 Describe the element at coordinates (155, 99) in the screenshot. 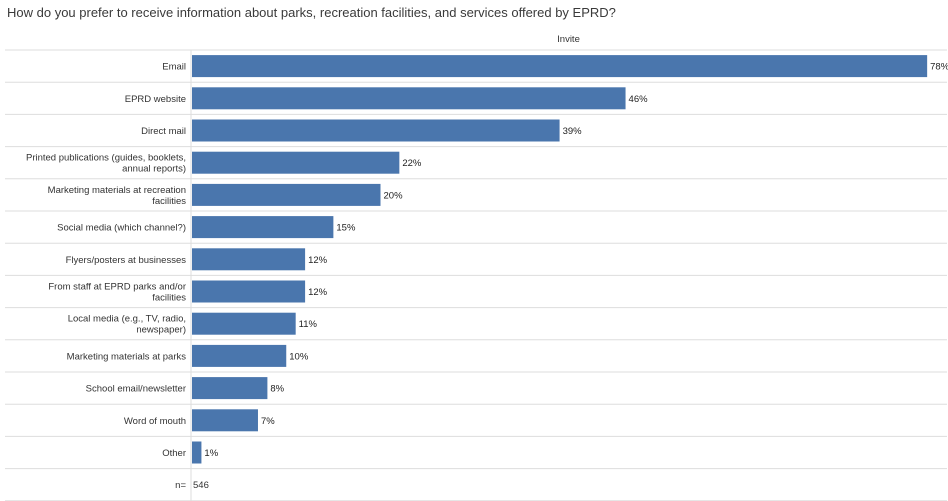

I see `category-label: EPRD website` at that location.